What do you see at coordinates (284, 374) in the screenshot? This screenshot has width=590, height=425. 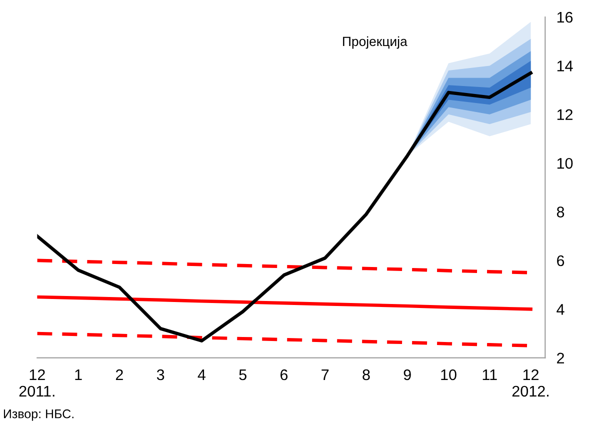 I see `x-tick-label: 6` at bounding box center [284, 374].